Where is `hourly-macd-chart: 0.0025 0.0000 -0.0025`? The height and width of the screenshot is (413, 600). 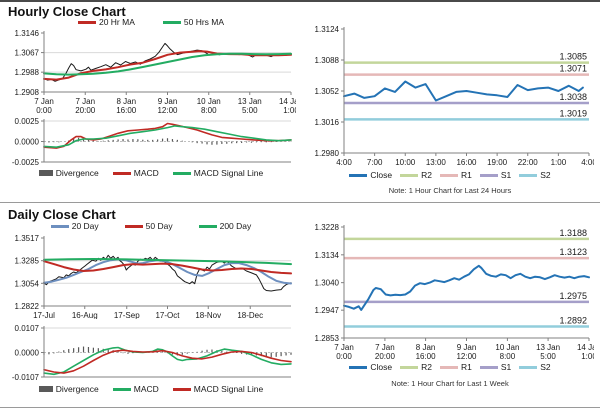
hourly-macd-chart: 0.0025 0.0000 -0.0025 is located at coordinates (151, 141).